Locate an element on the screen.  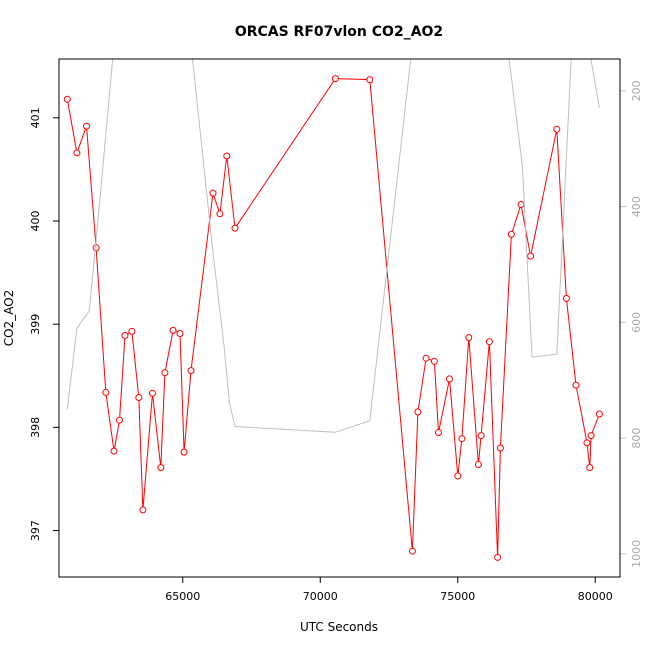
x-tick-label: 75000 is located at coordinates (457, 596).